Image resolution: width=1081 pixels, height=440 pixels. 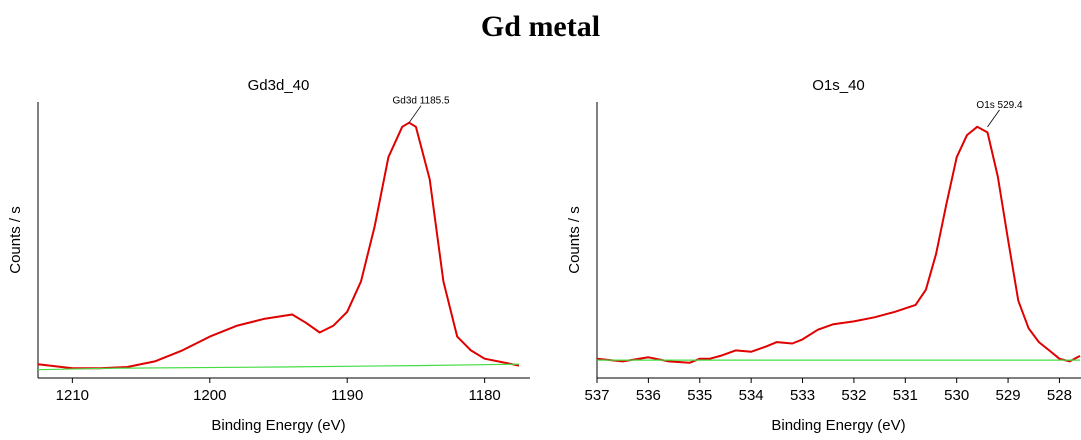 What do you see at coordinates (751, 395) in the screenshot?
I see `x-tick-label: 534` at bounding box center [751, 395].